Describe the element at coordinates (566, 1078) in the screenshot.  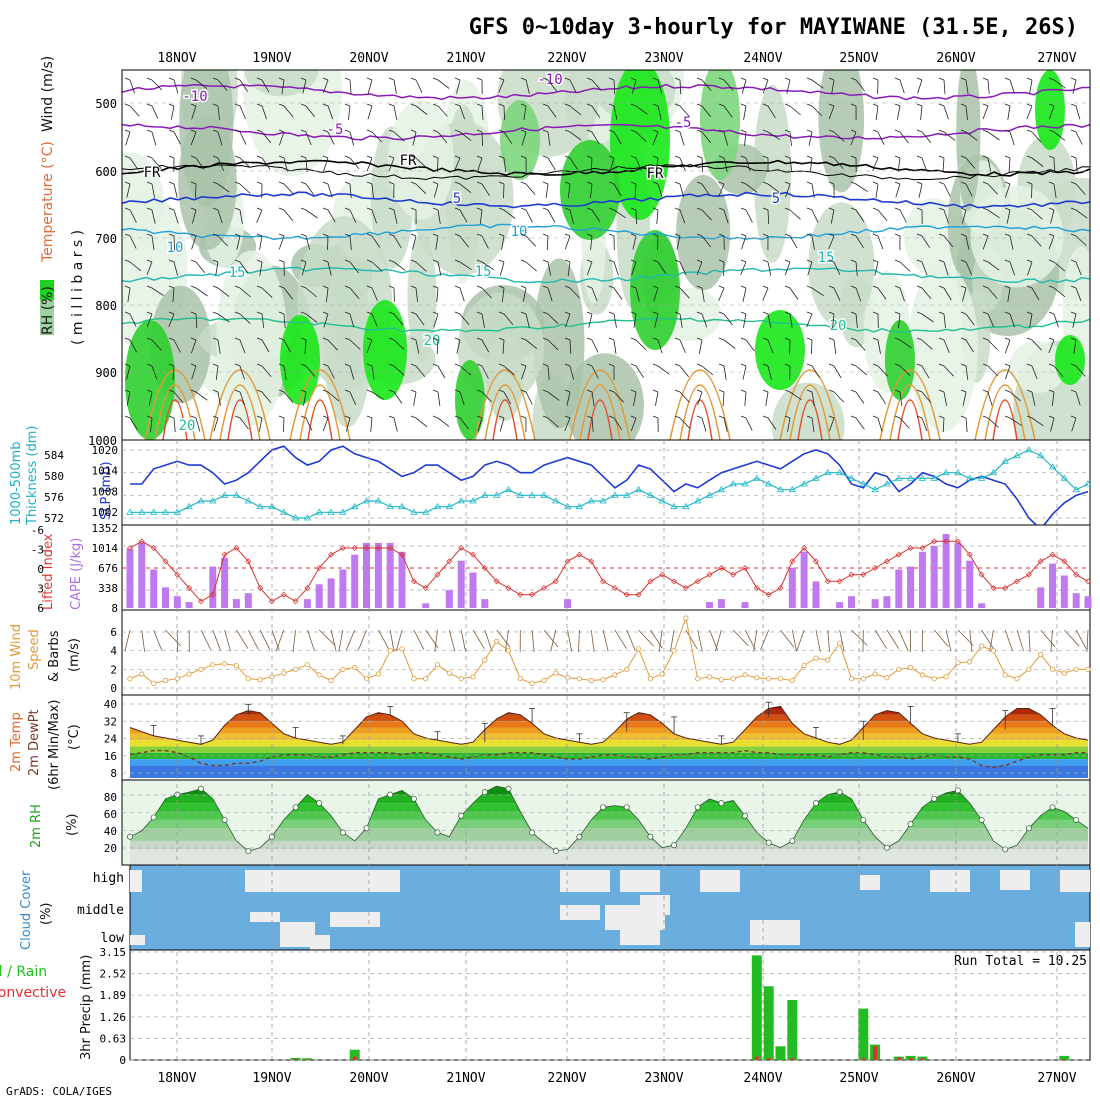
I see `day-label-bottom: 22NOV` at that location.